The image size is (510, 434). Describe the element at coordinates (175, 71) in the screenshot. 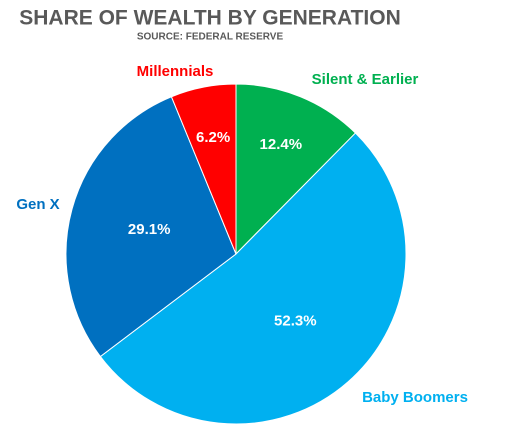

I see `category-label: Millennials` at that location.